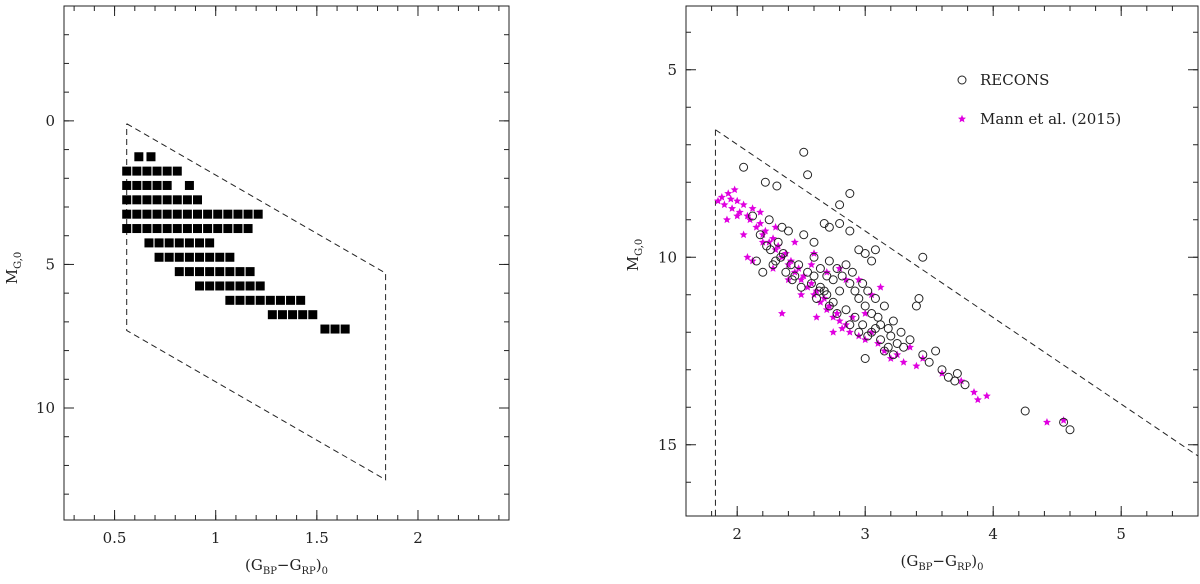 The height and width of the screenshot is (584, 1200). I want to click on x-axis-title-part: (G, so click(910, 561).